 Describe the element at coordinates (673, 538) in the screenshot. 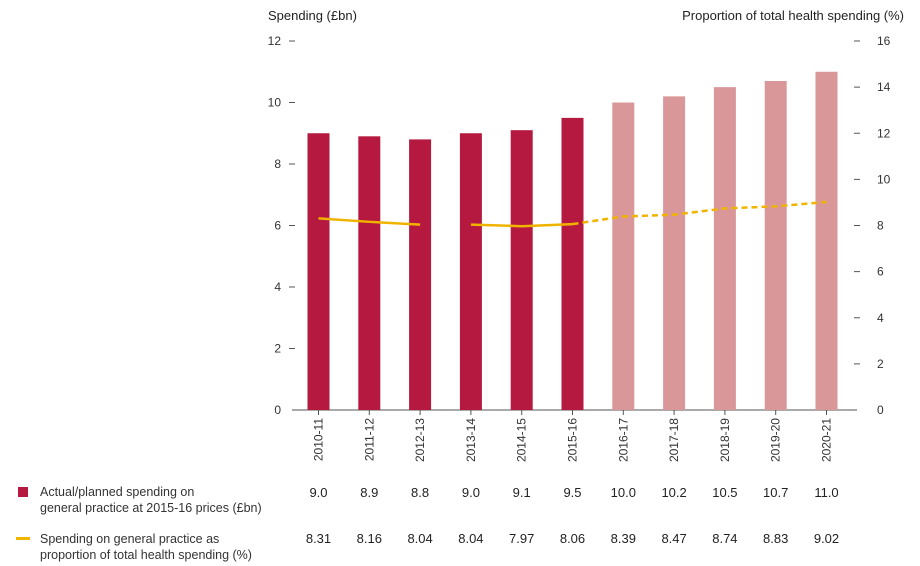

I see `proportion-table-value: 8.47` at that location.